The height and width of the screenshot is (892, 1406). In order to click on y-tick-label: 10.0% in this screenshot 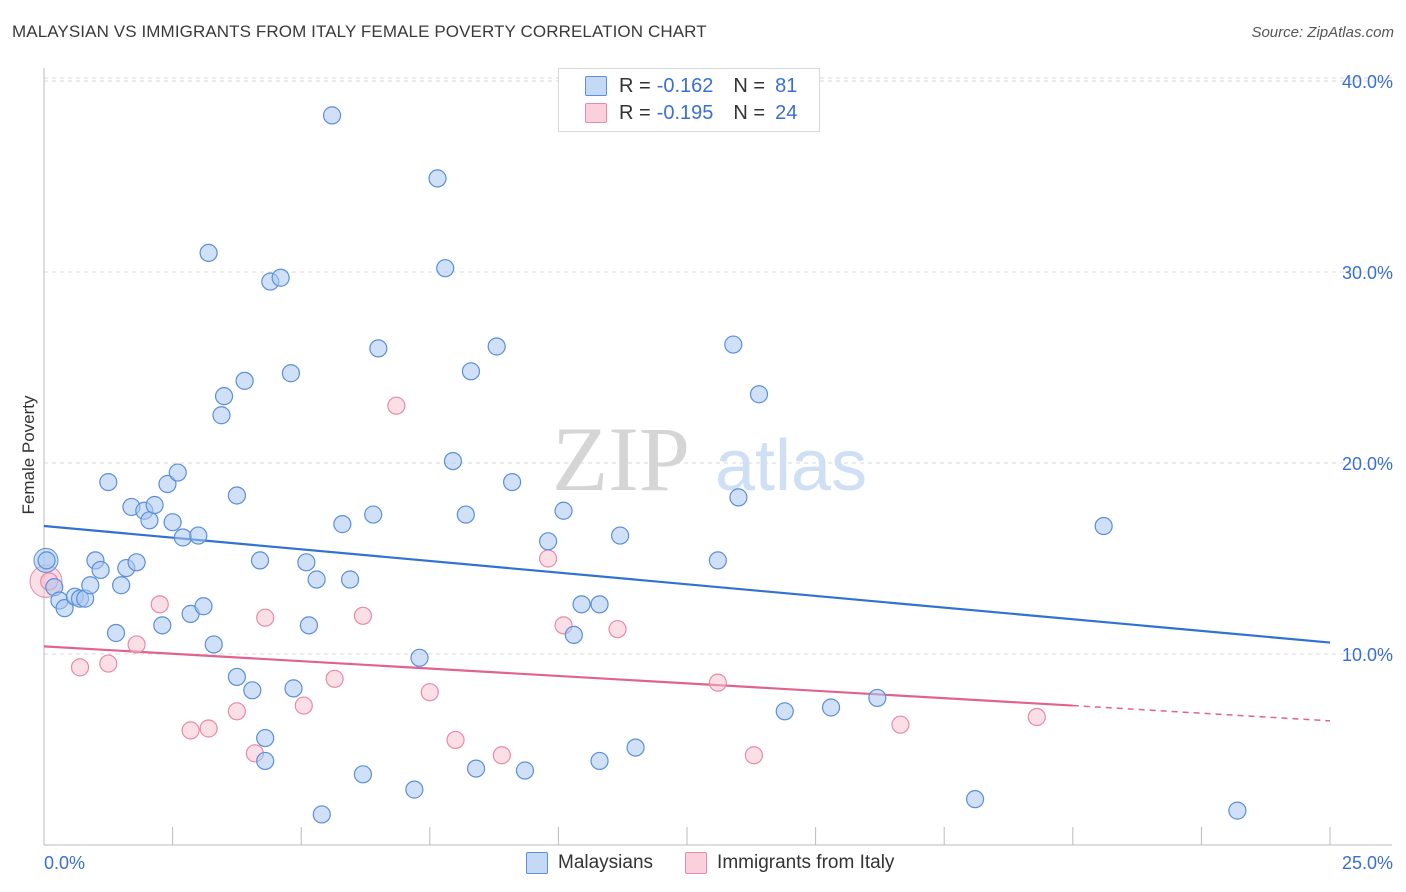, I will do `click(1367, 655)`.